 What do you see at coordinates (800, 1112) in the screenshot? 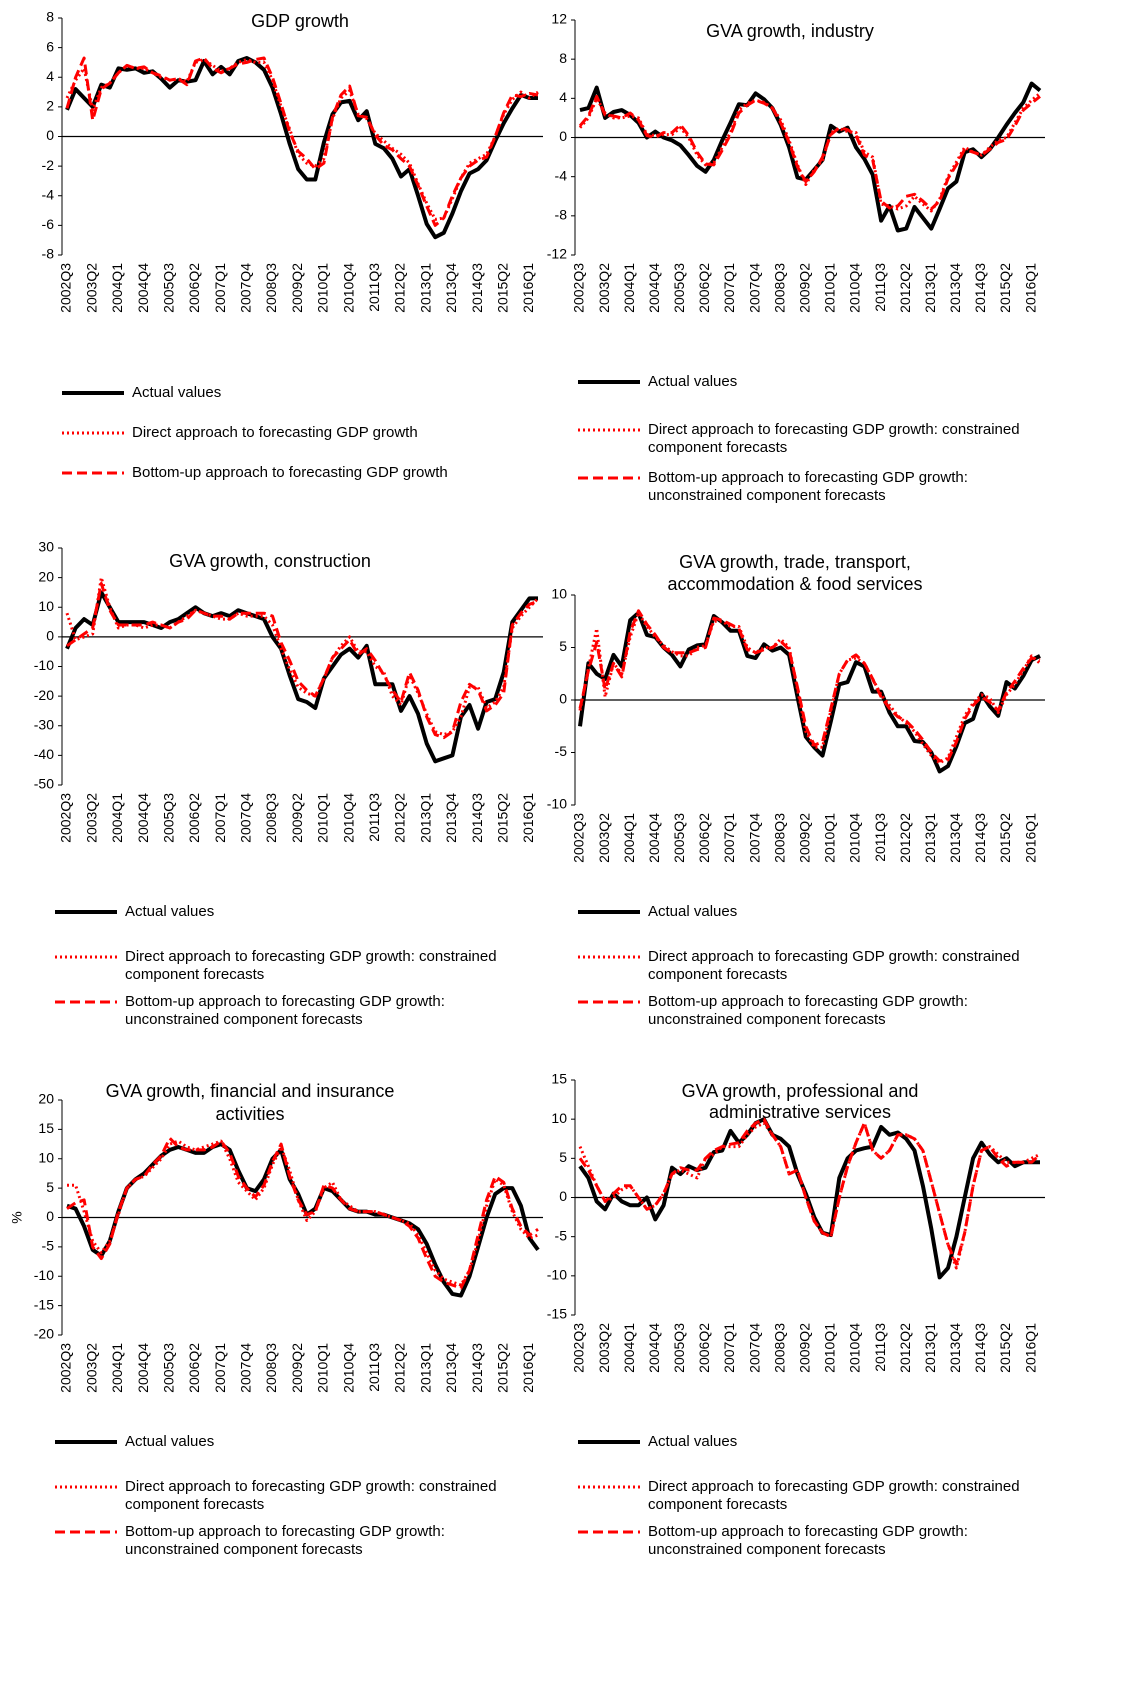
I see `chart-title: administrative services` at bounding box center [800, 1112].